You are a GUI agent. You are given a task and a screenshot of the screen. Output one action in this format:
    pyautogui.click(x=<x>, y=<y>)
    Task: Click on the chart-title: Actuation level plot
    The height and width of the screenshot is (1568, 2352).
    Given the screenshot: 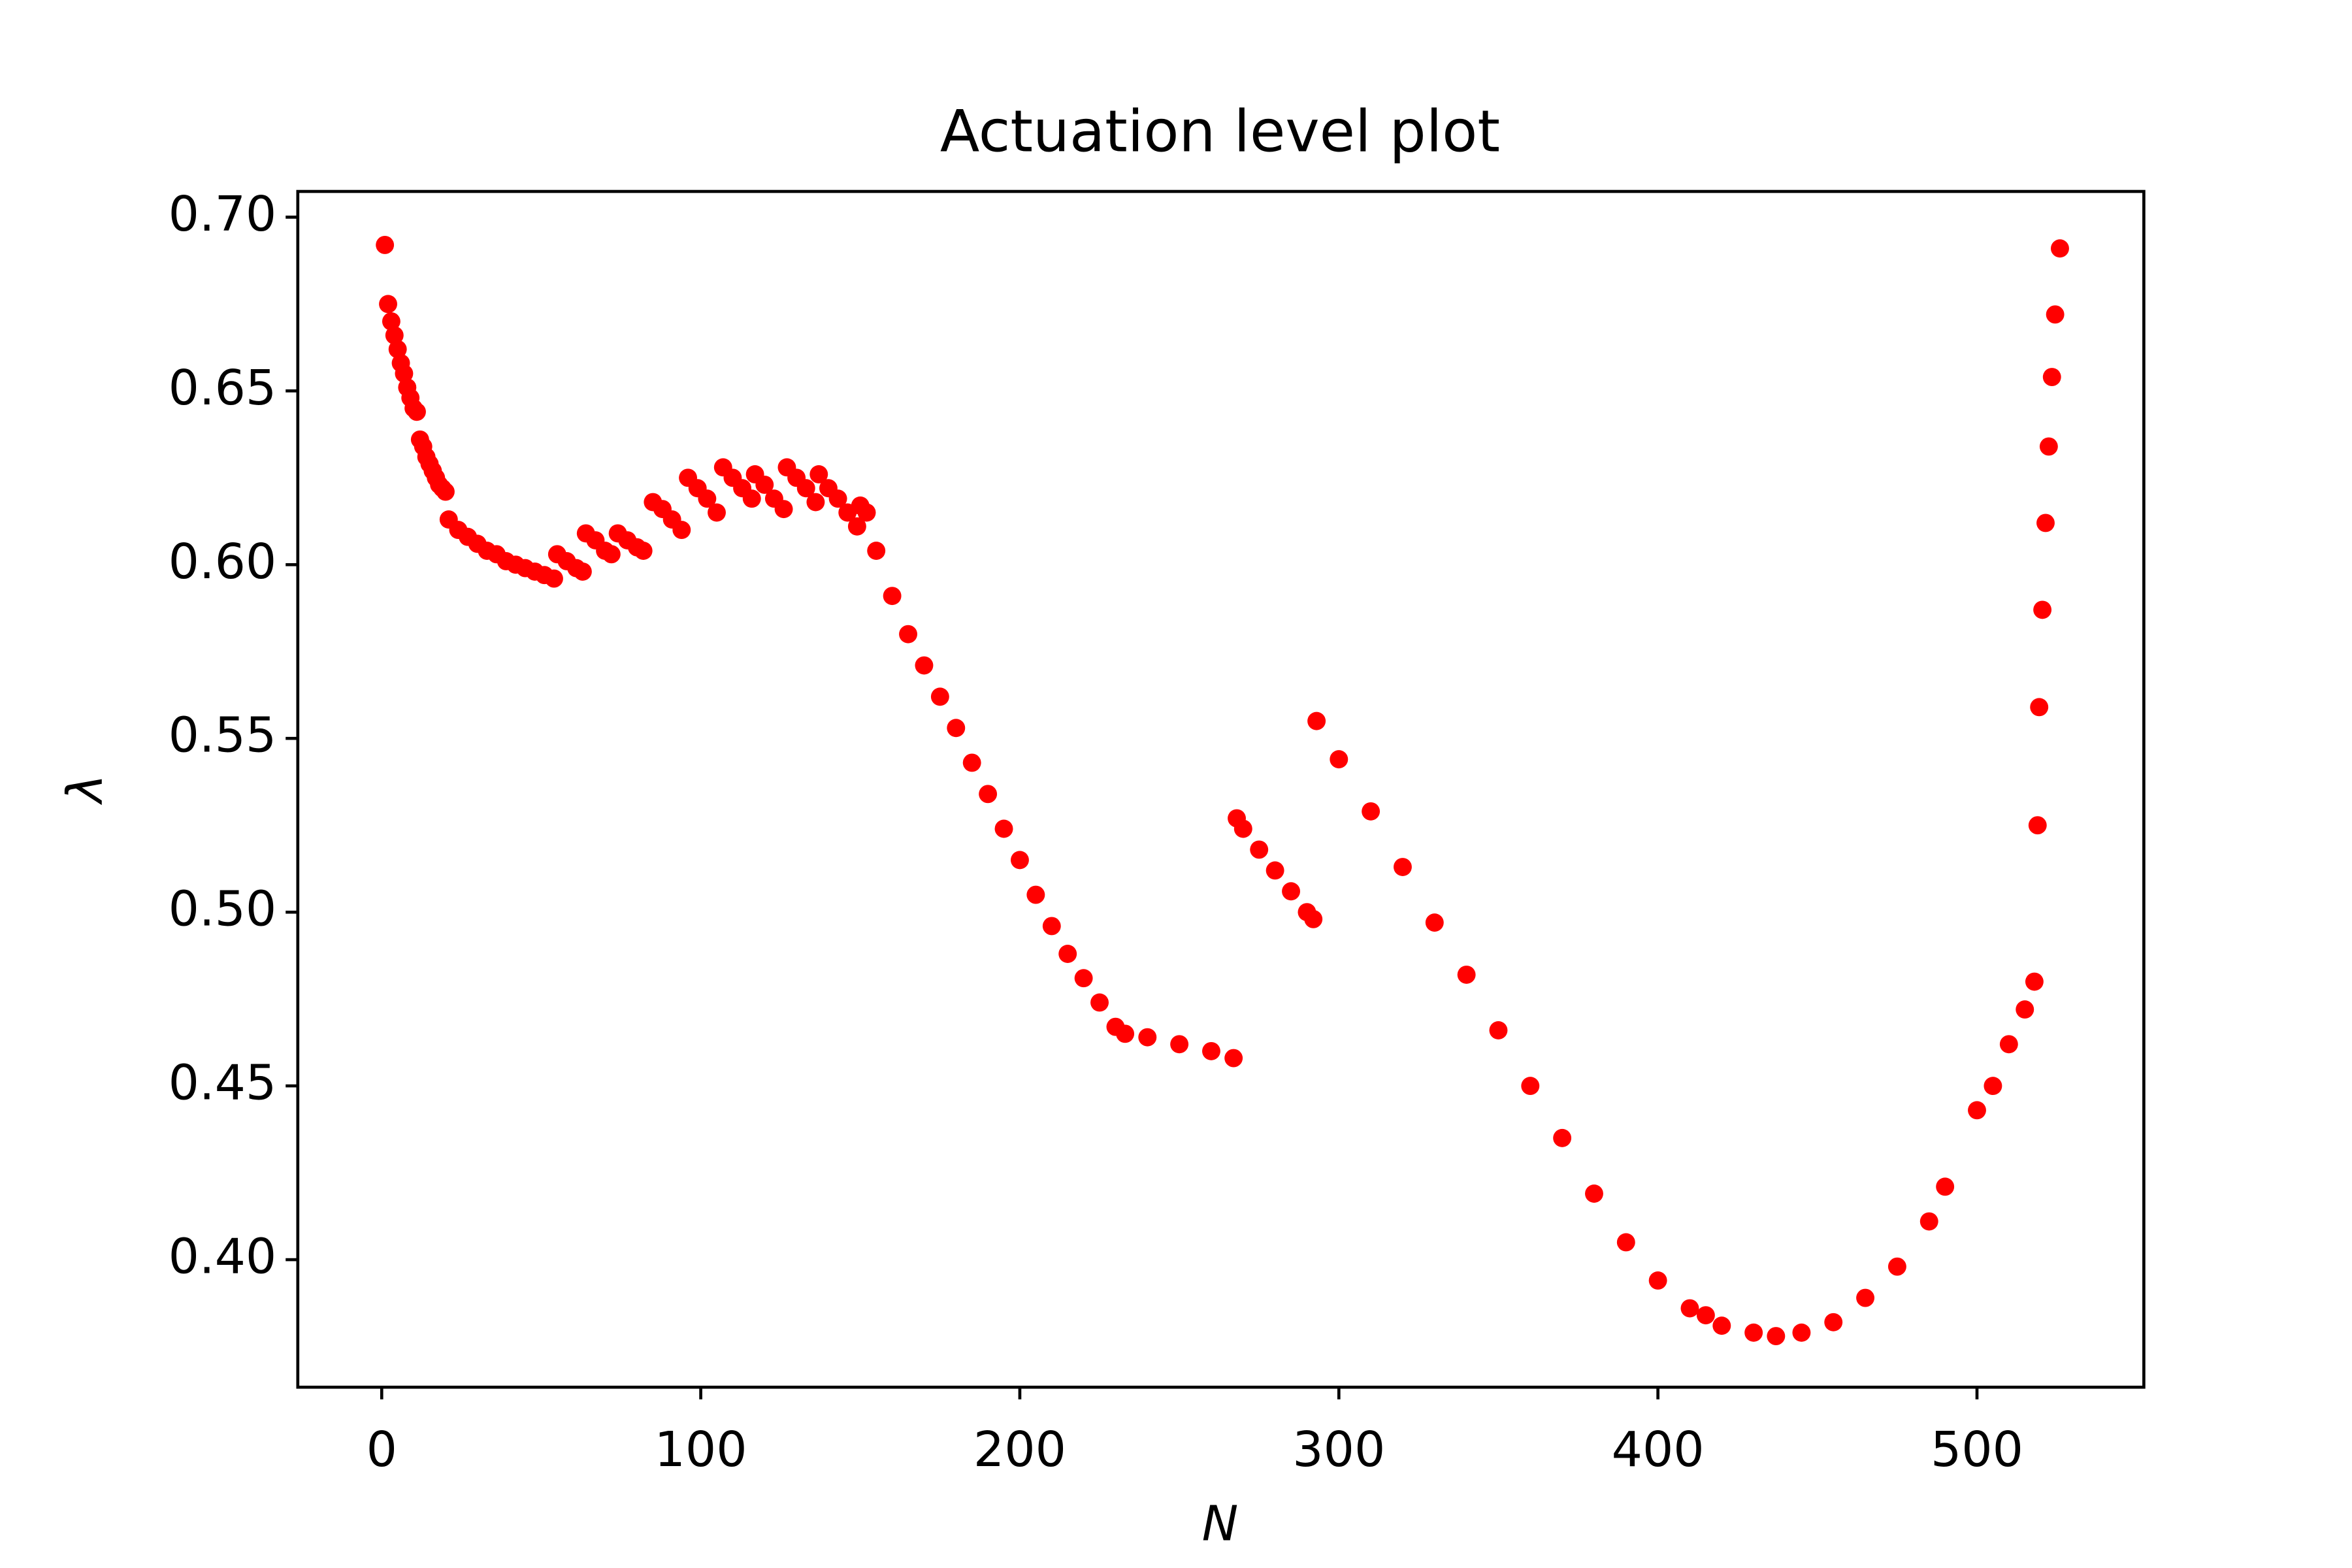 What is the action you would take?
    pyautogui.click(x=1220, y=131)
    